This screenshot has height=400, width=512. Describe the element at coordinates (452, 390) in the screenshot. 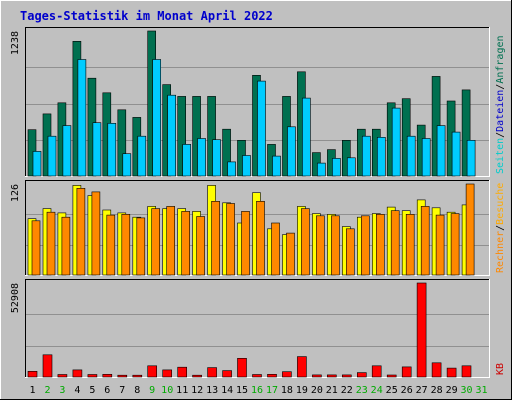

I see `x-tick-day-29: 29` at that location.